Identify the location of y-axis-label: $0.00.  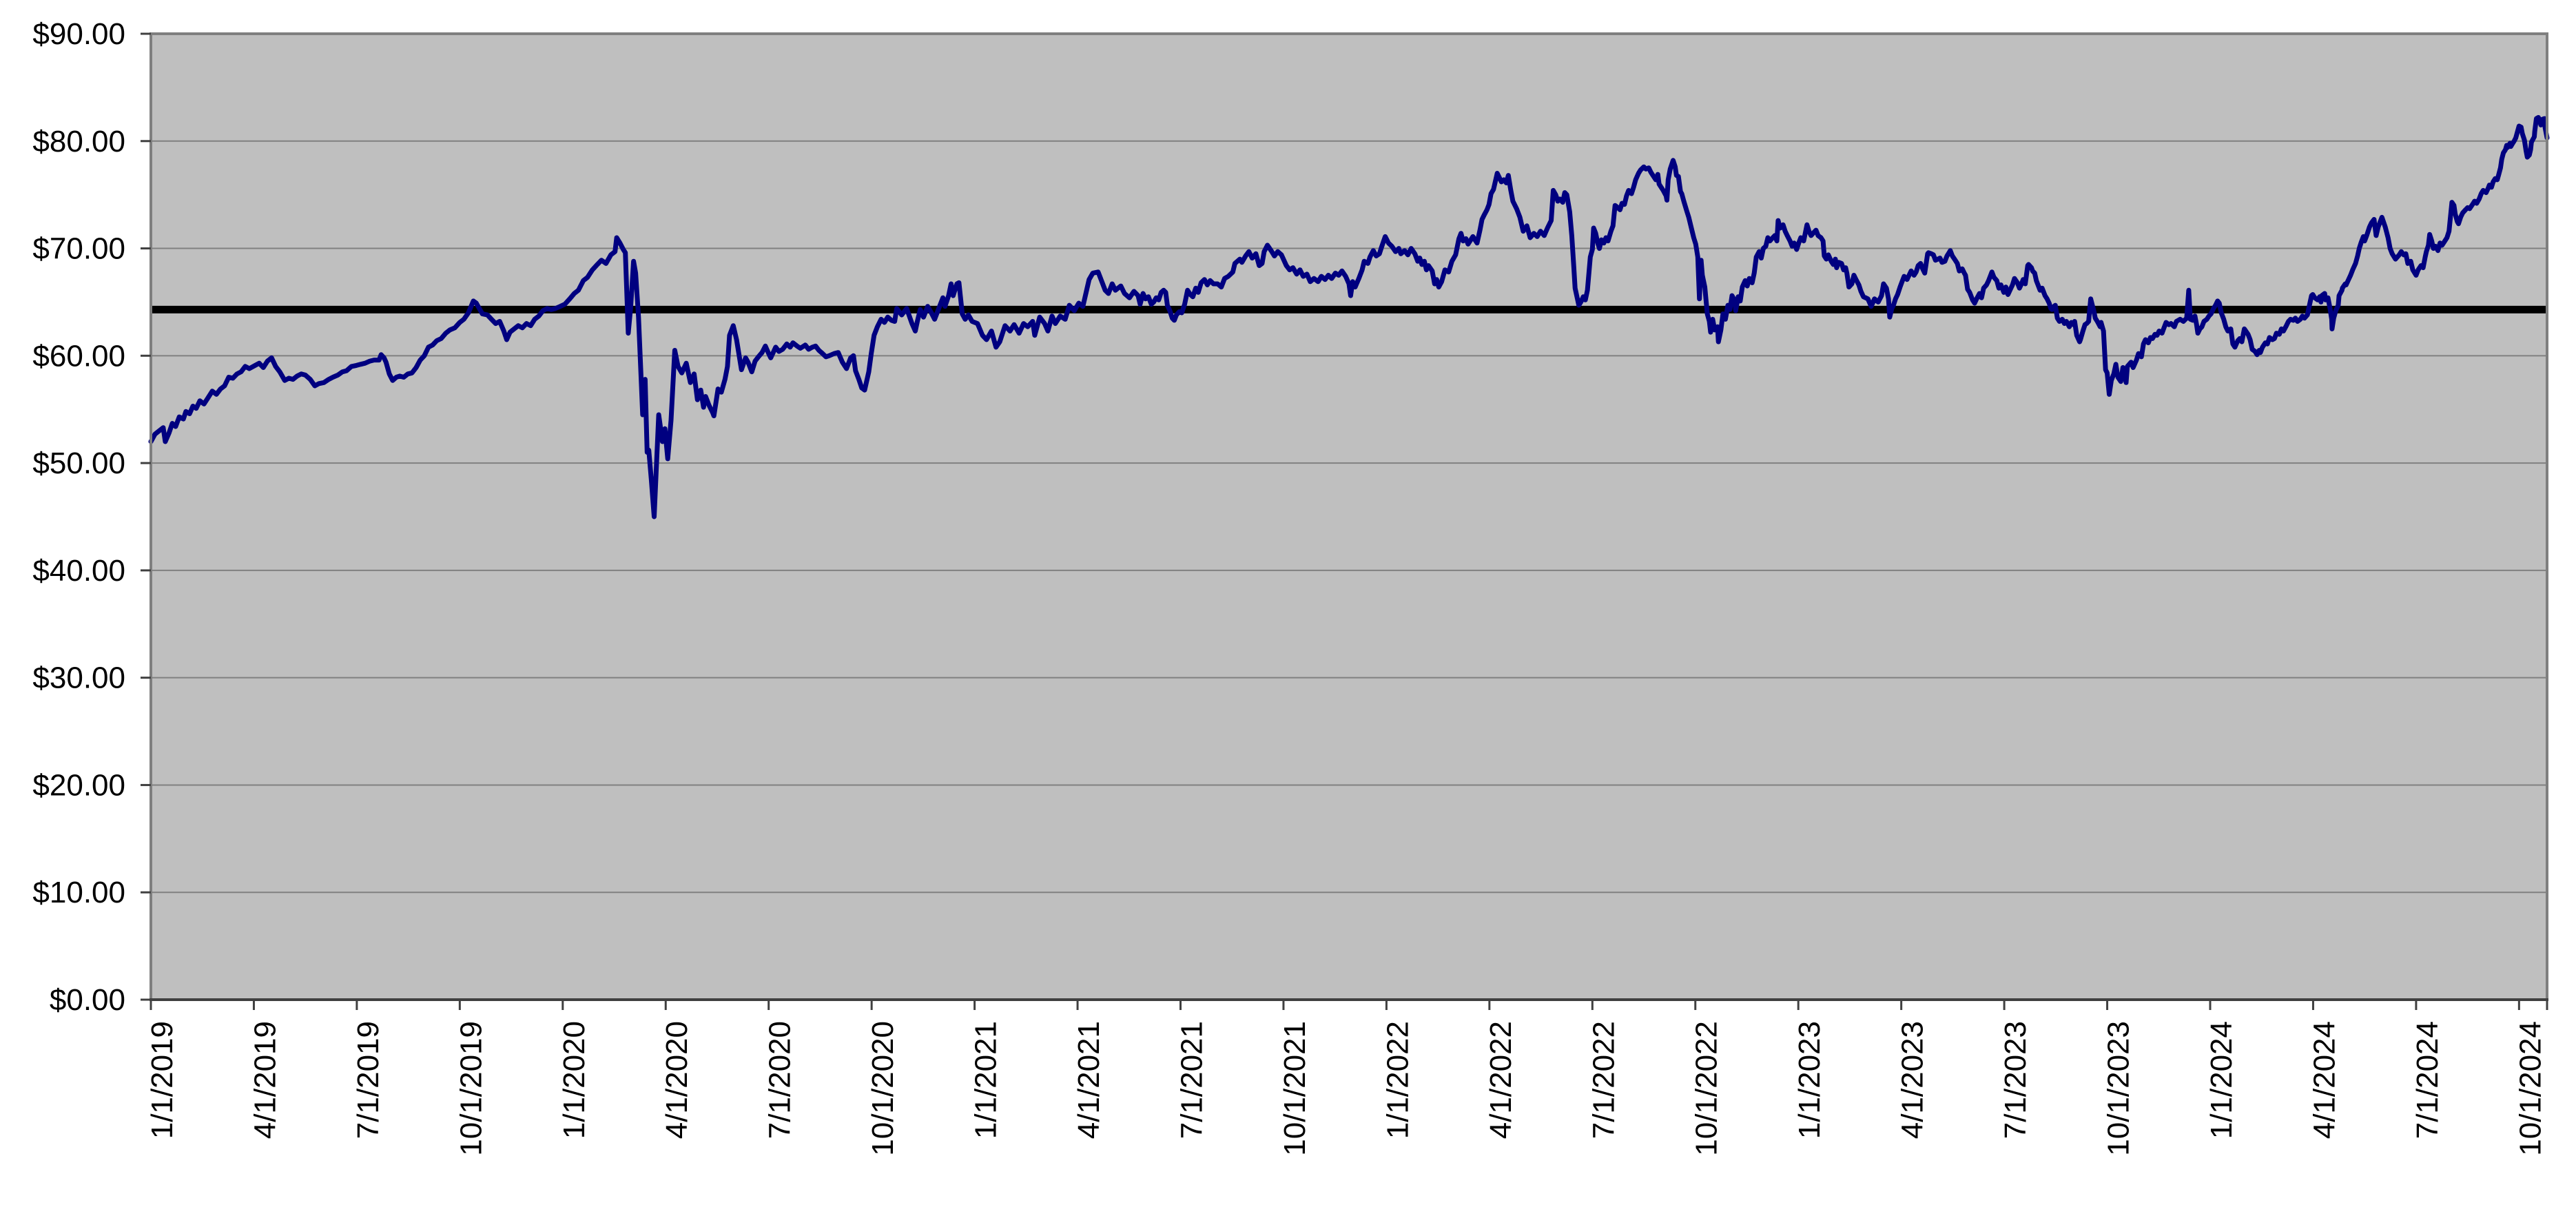
(87, 1000).